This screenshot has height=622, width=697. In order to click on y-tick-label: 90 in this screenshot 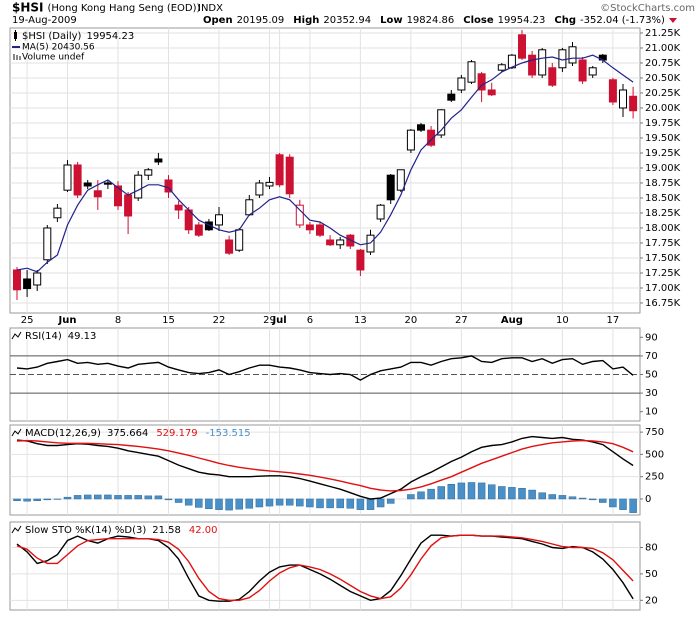, I will do `click(651, 337)`.